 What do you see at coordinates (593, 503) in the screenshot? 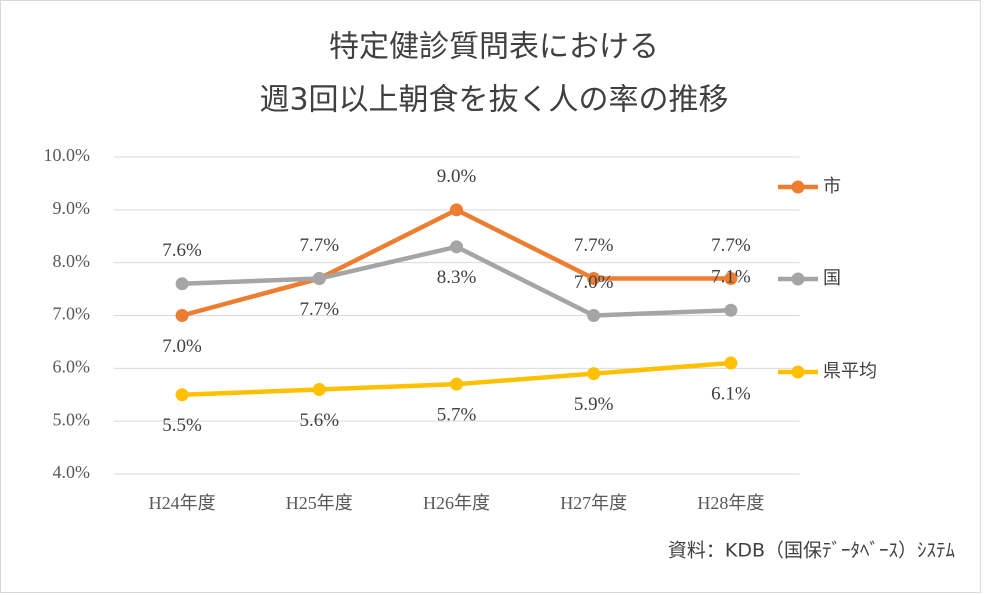
I see `x-tick-label: H27年度` at bounding box center [593, 503].